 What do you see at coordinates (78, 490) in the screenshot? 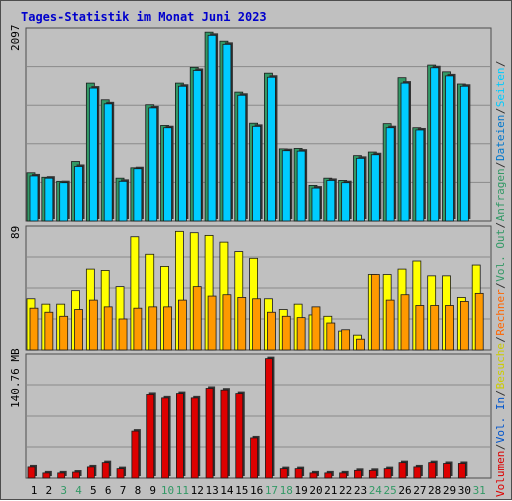
I see `x-tick-label-day-4: 4` at bounding box center [78, 490].